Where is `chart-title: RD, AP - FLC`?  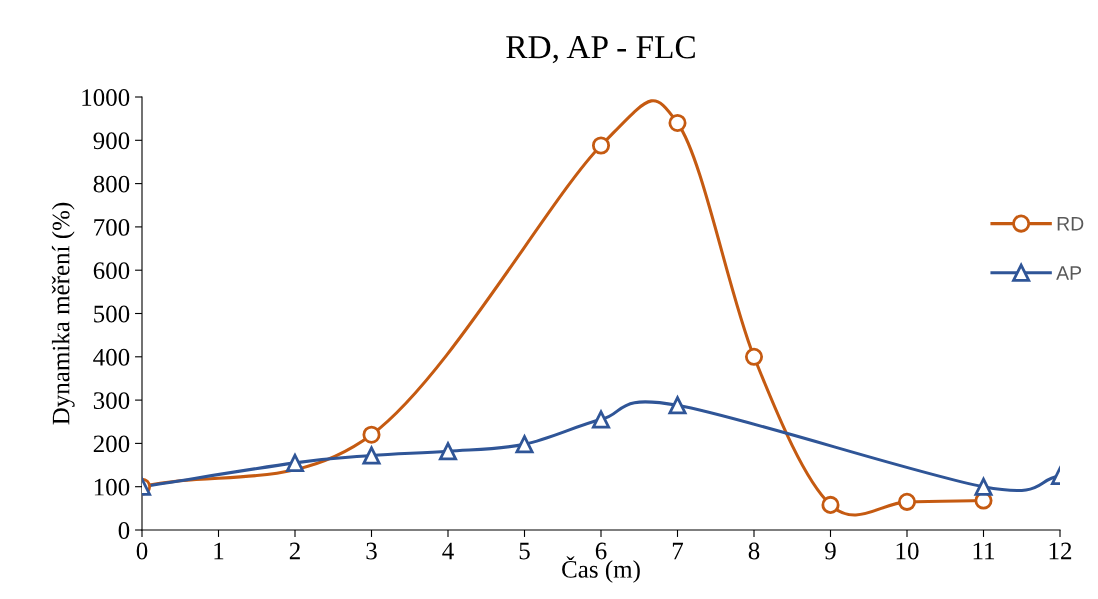 chart-title: RD, AP - FLC is located at coordinates (600, 50).